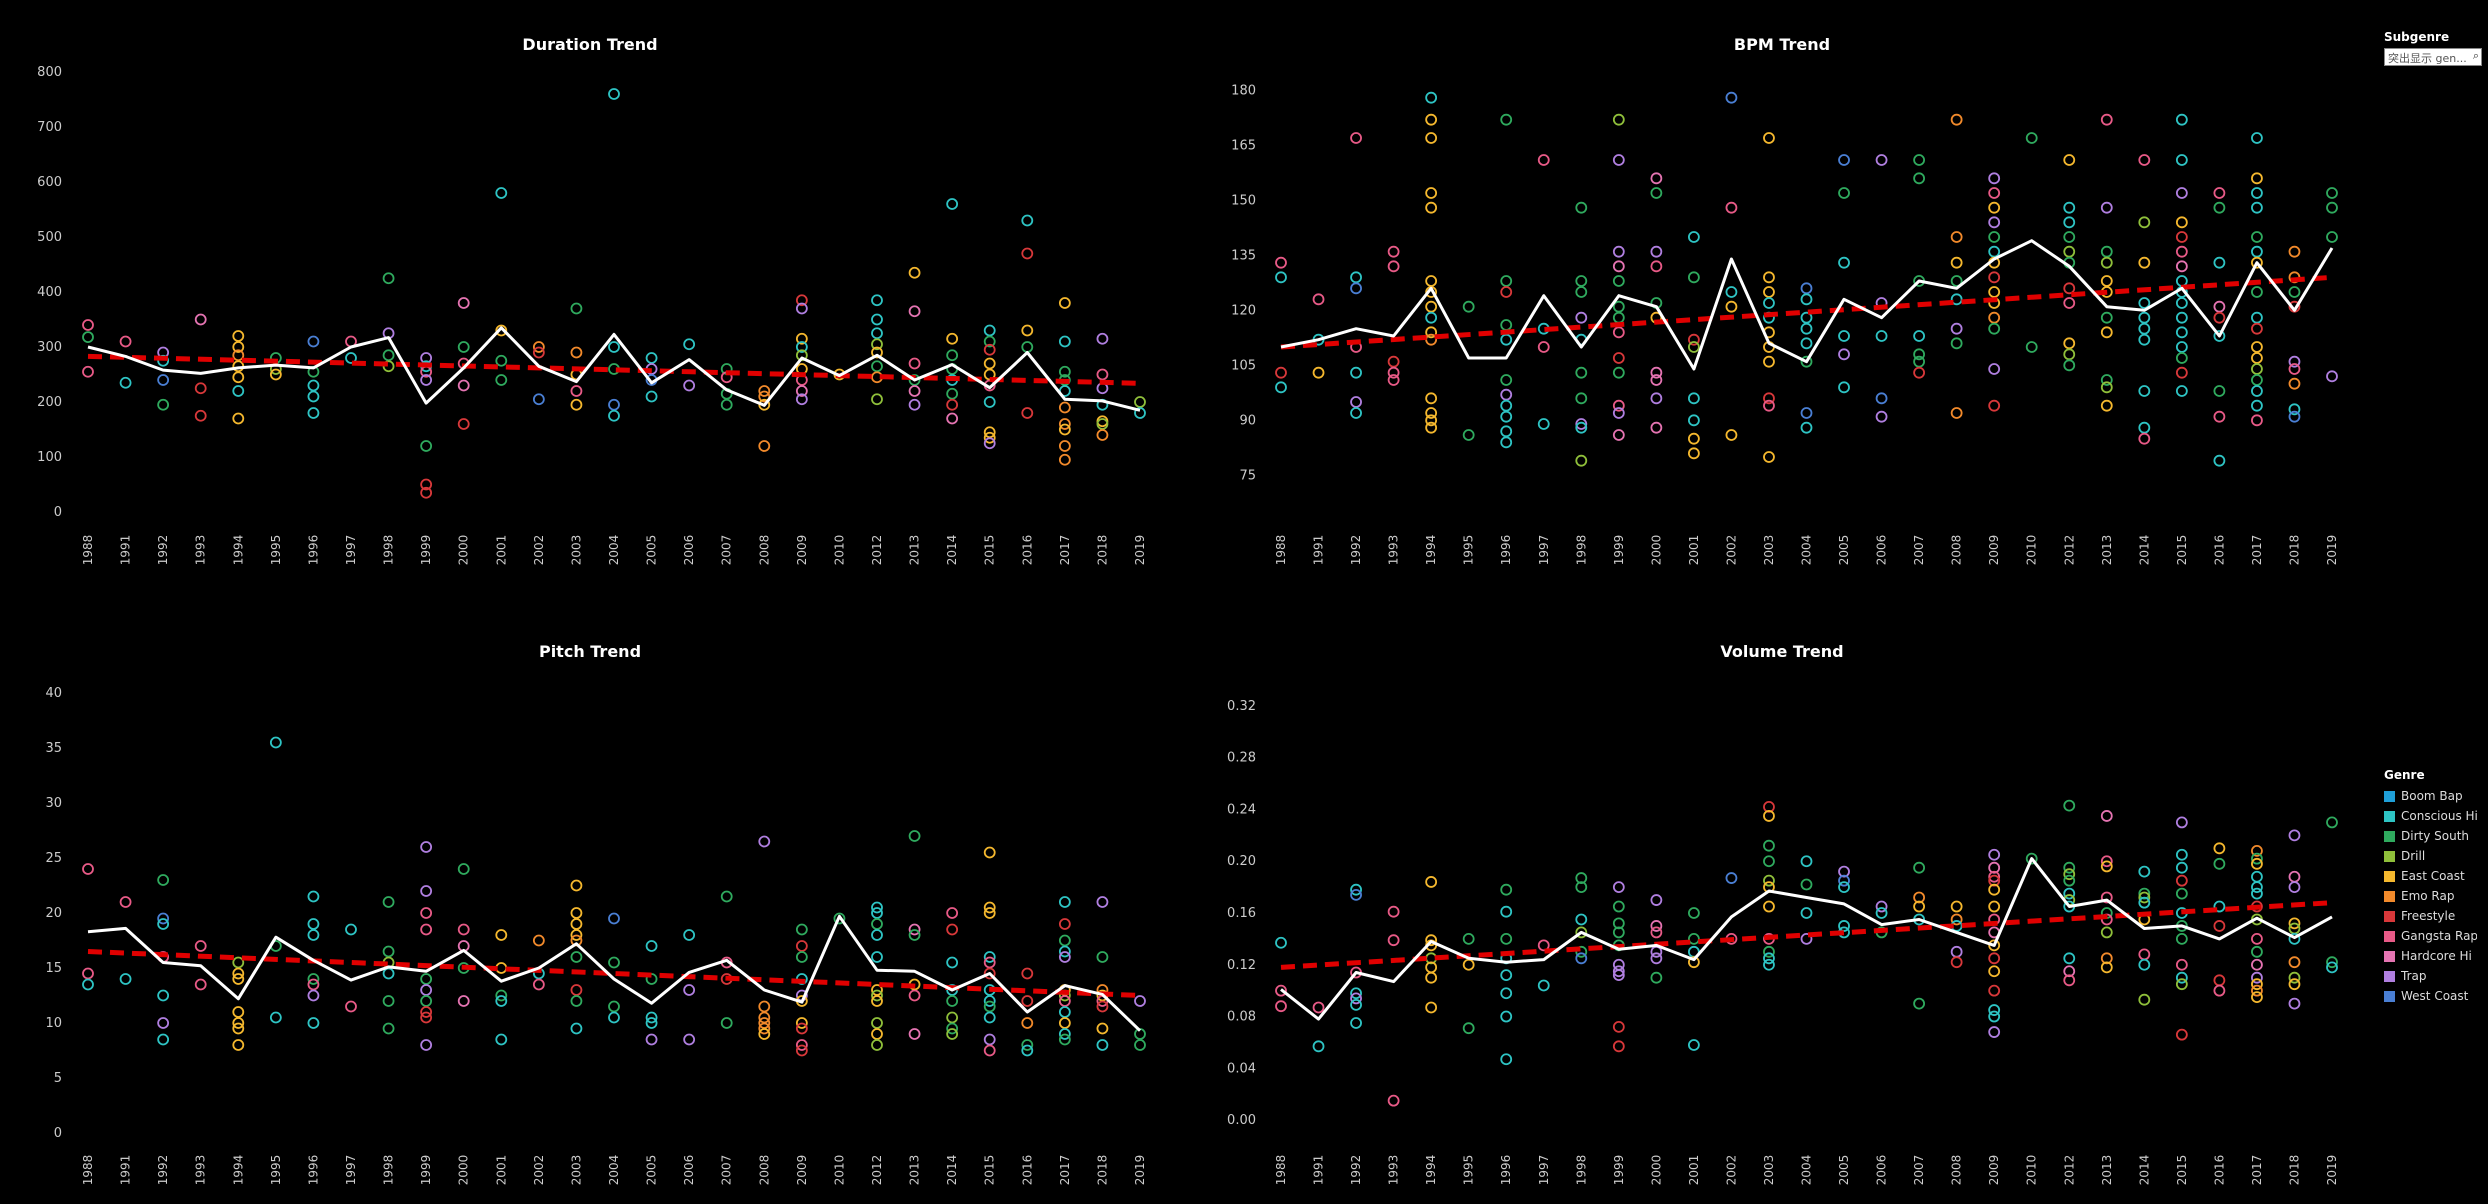 The image size is (2488, 1204). Describe the element at coordinates (1806, 935) in the screenshot. I see `trend-line` at that location.